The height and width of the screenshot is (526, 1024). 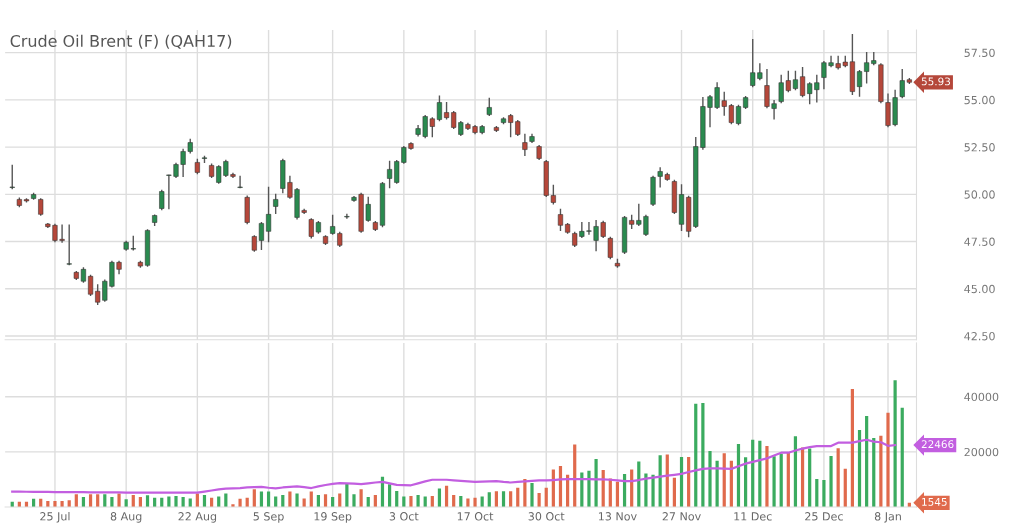 I want to click on x-tick-label: 19 Sep, so click(x=333, y=517).